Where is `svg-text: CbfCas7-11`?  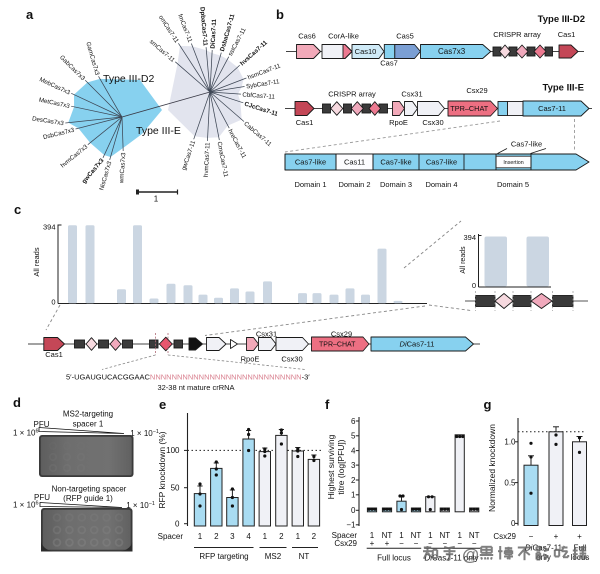 svg-text: CbfCas7-11 is located at coordinates (259, 96).